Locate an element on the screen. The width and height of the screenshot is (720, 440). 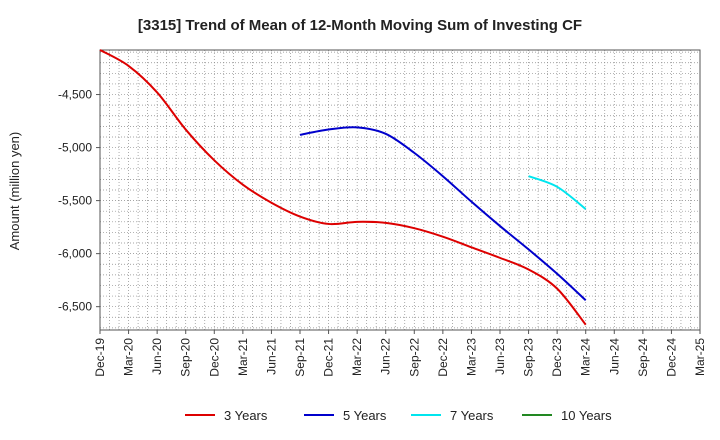
x-tick-label: Mar-21 is located at coordinates (243, 357).